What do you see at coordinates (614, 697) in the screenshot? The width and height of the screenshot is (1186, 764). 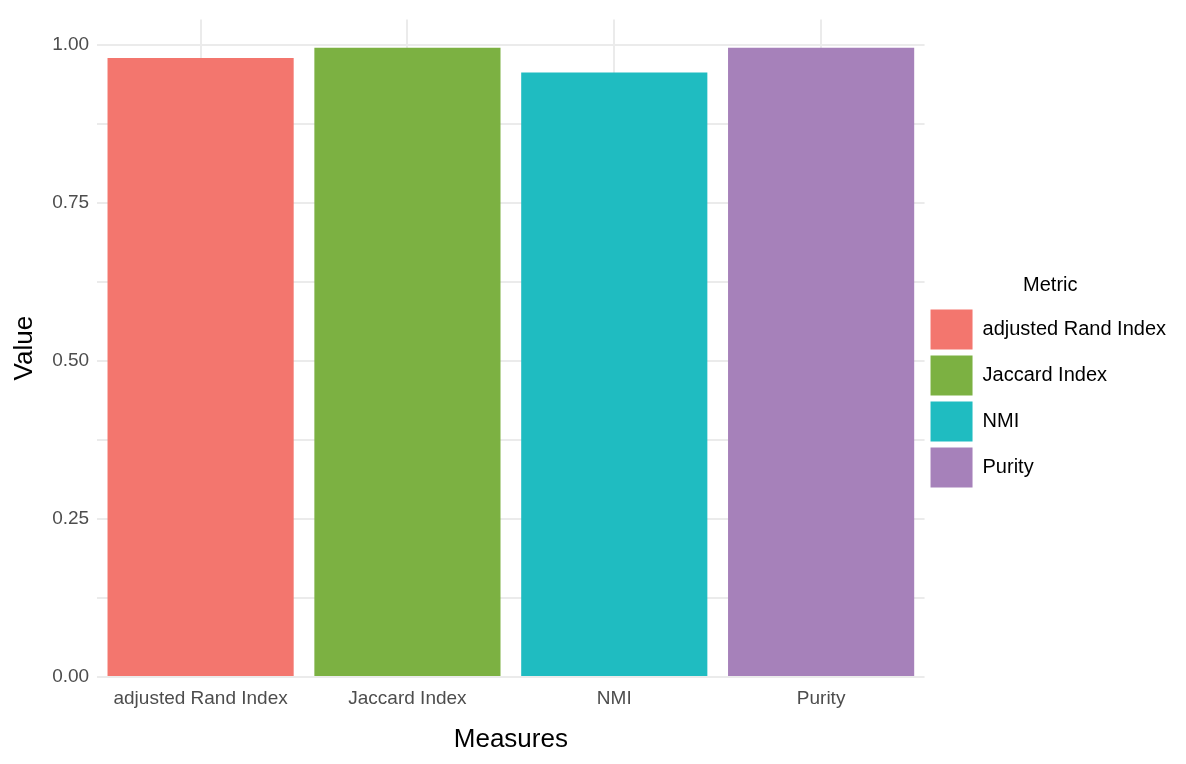 I see `x-tick-label: NMI` at bounding box center [614, 697].